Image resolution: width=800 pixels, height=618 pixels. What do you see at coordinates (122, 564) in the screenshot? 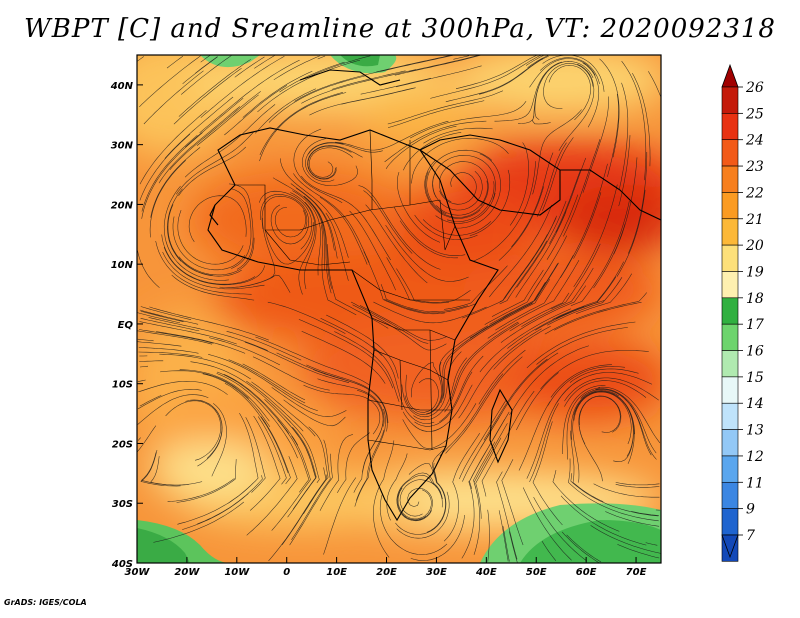
I see `lat-tick-label: 40S` at bounding box center [122, 564].